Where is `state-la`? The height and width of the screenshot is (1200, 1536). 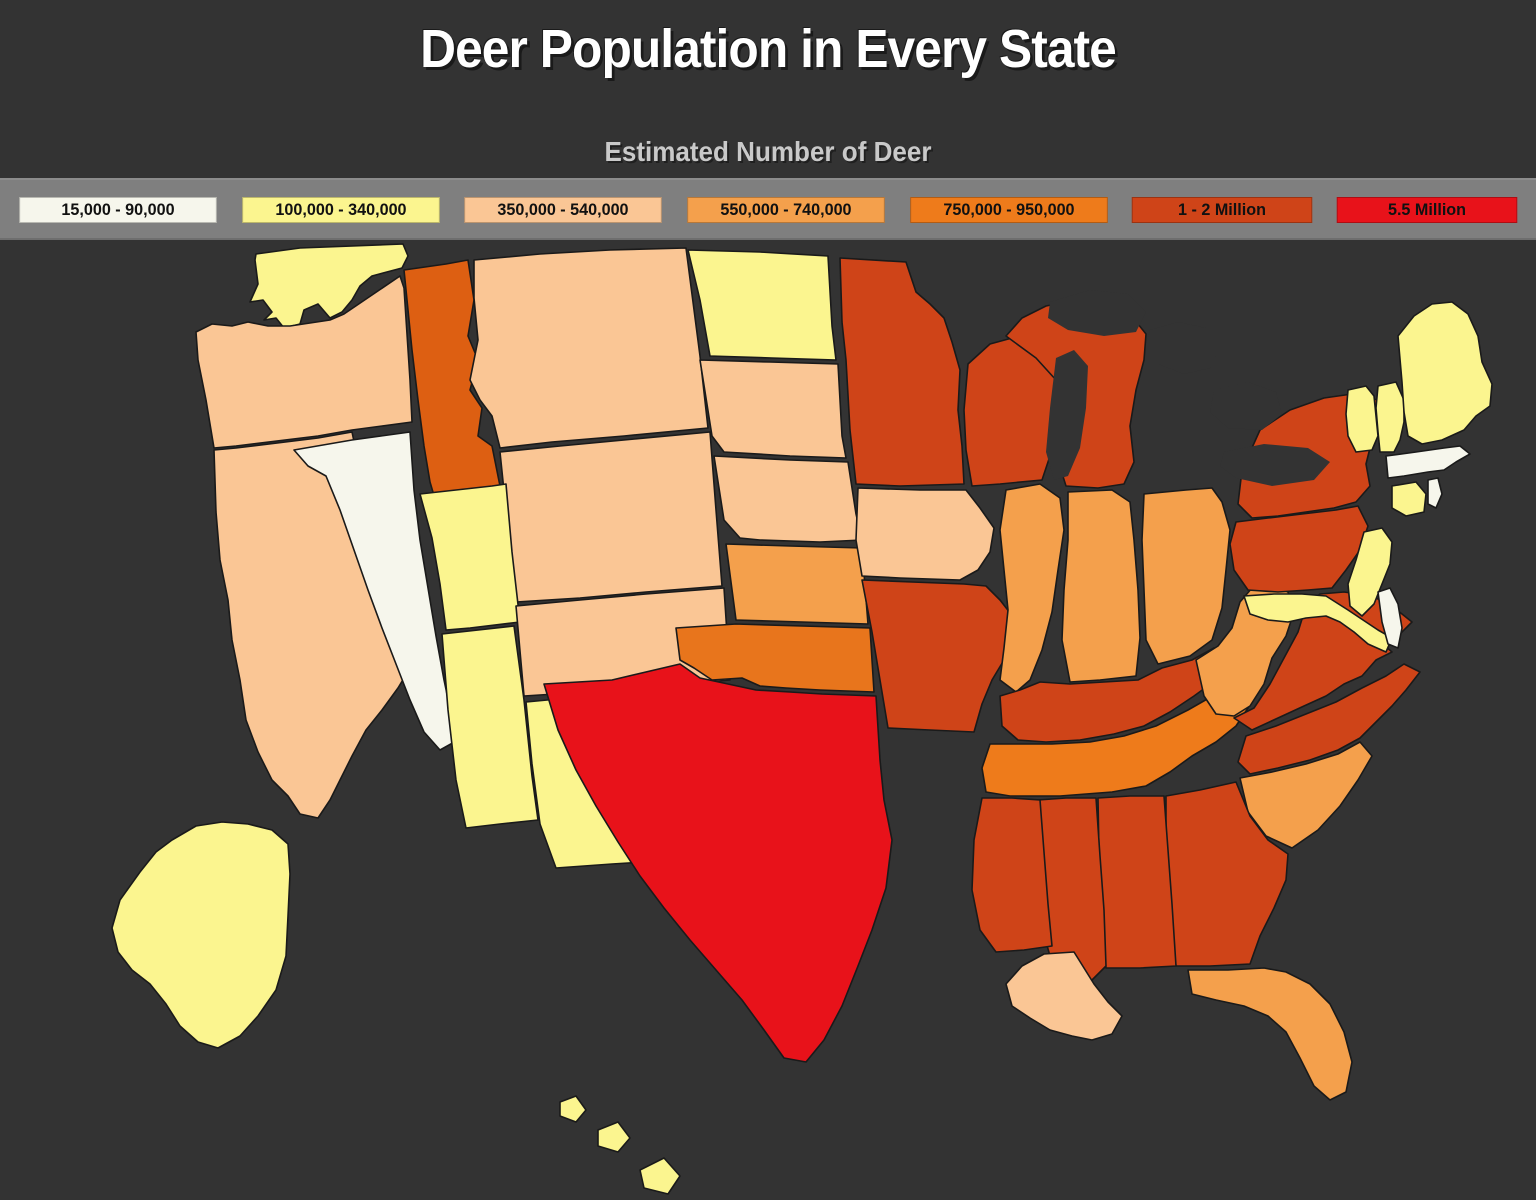 state-la is located at coordinates (1064, 996).